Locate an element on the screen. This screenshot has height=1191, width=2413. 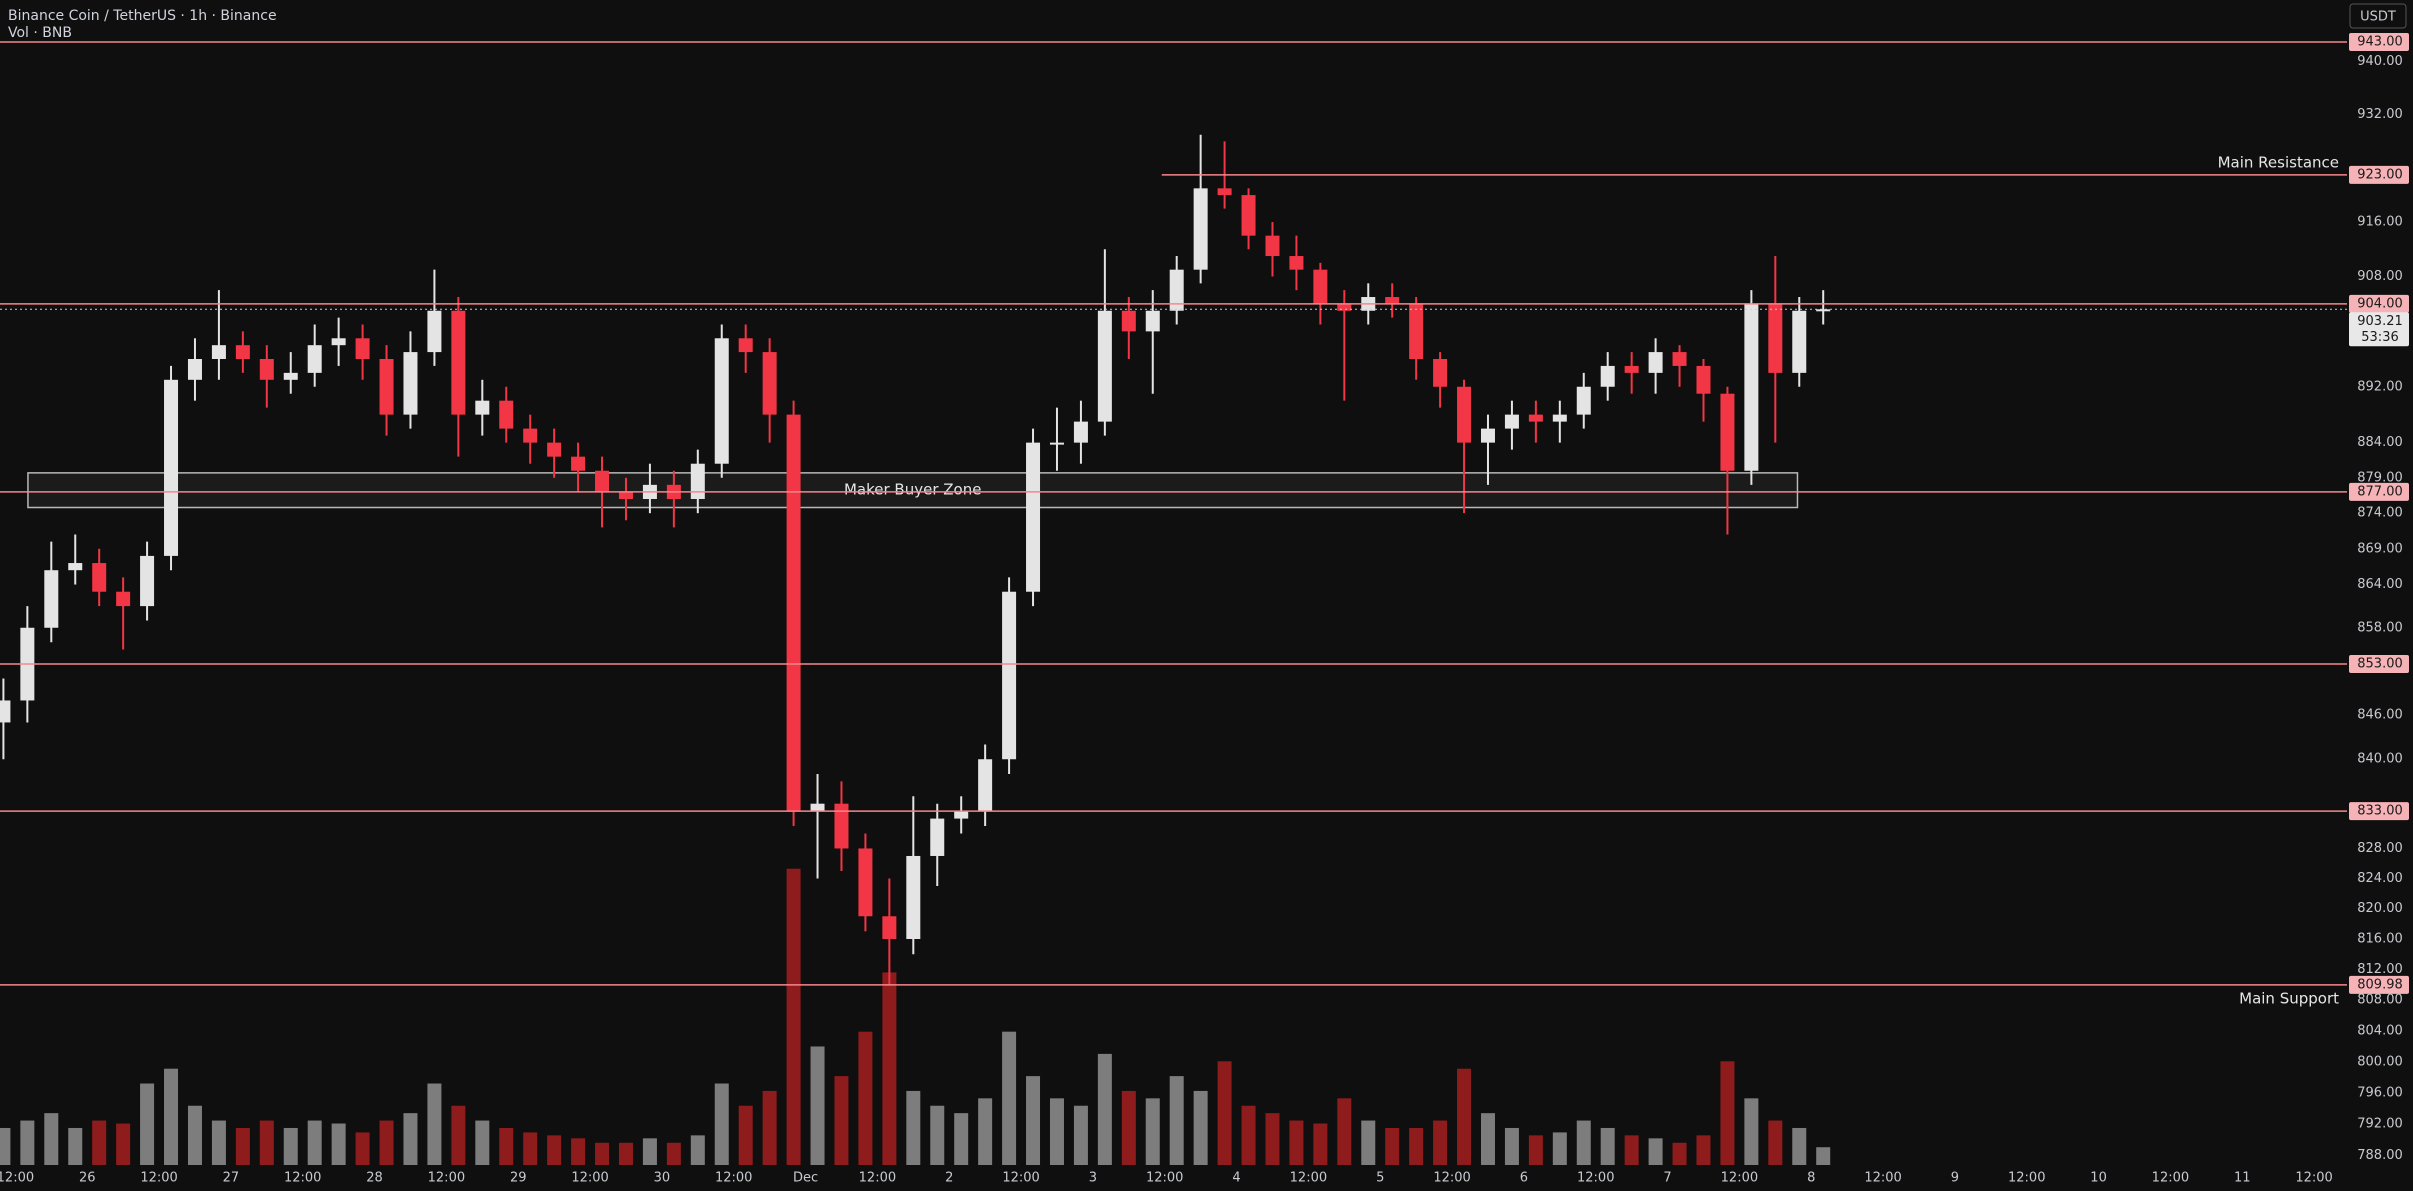
y-tick-label: 792.00 is located at coordinates (2380, 1124).